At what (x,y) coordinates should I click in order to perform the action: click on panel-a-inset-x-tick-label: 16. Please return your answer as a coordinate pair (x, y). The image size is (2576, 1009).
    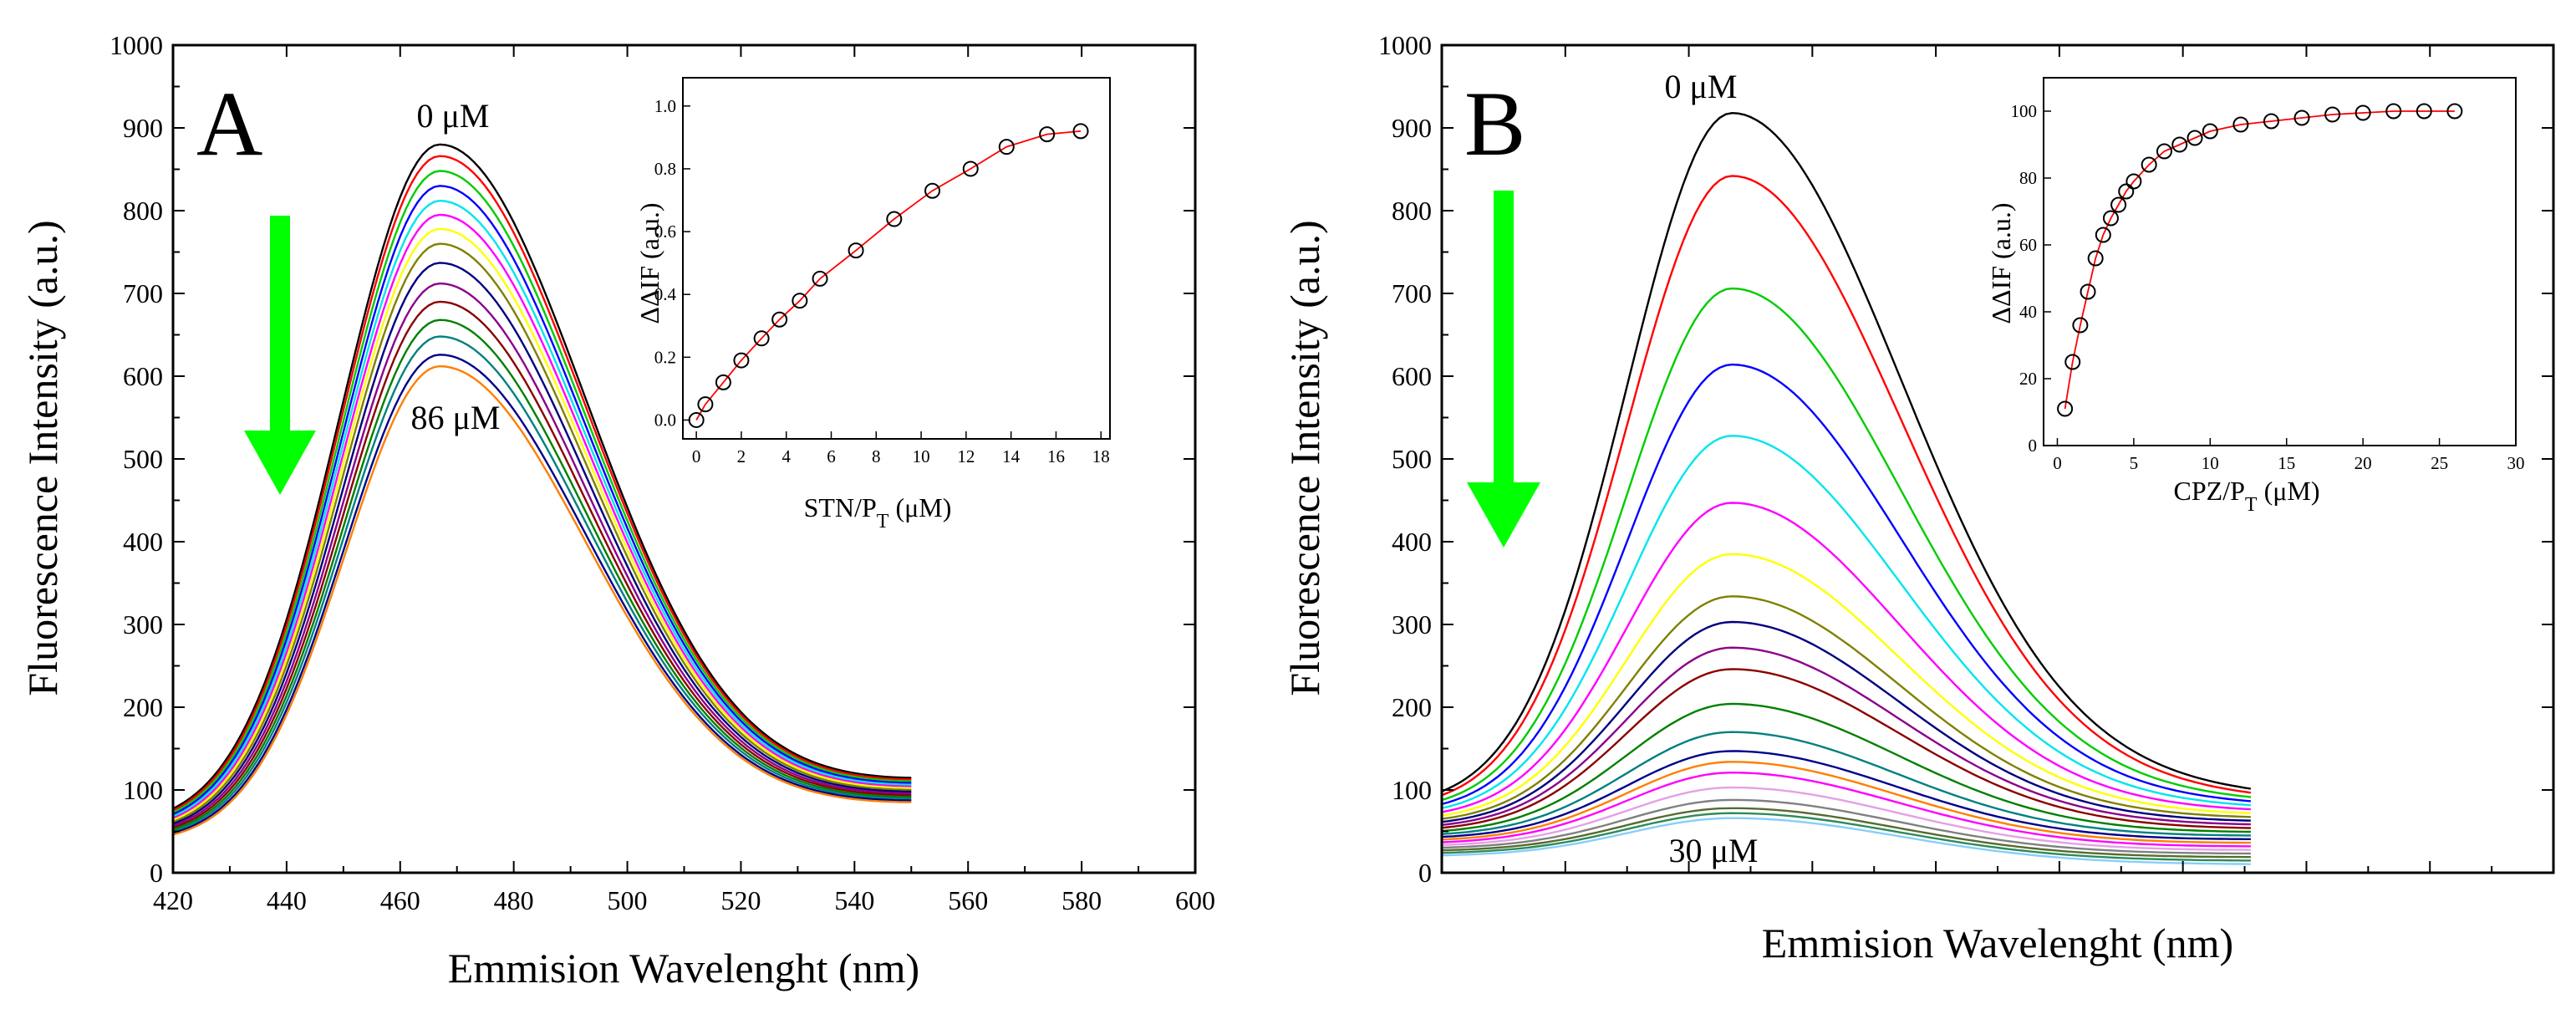
    Looking at the image, I should click on (1056, 456).